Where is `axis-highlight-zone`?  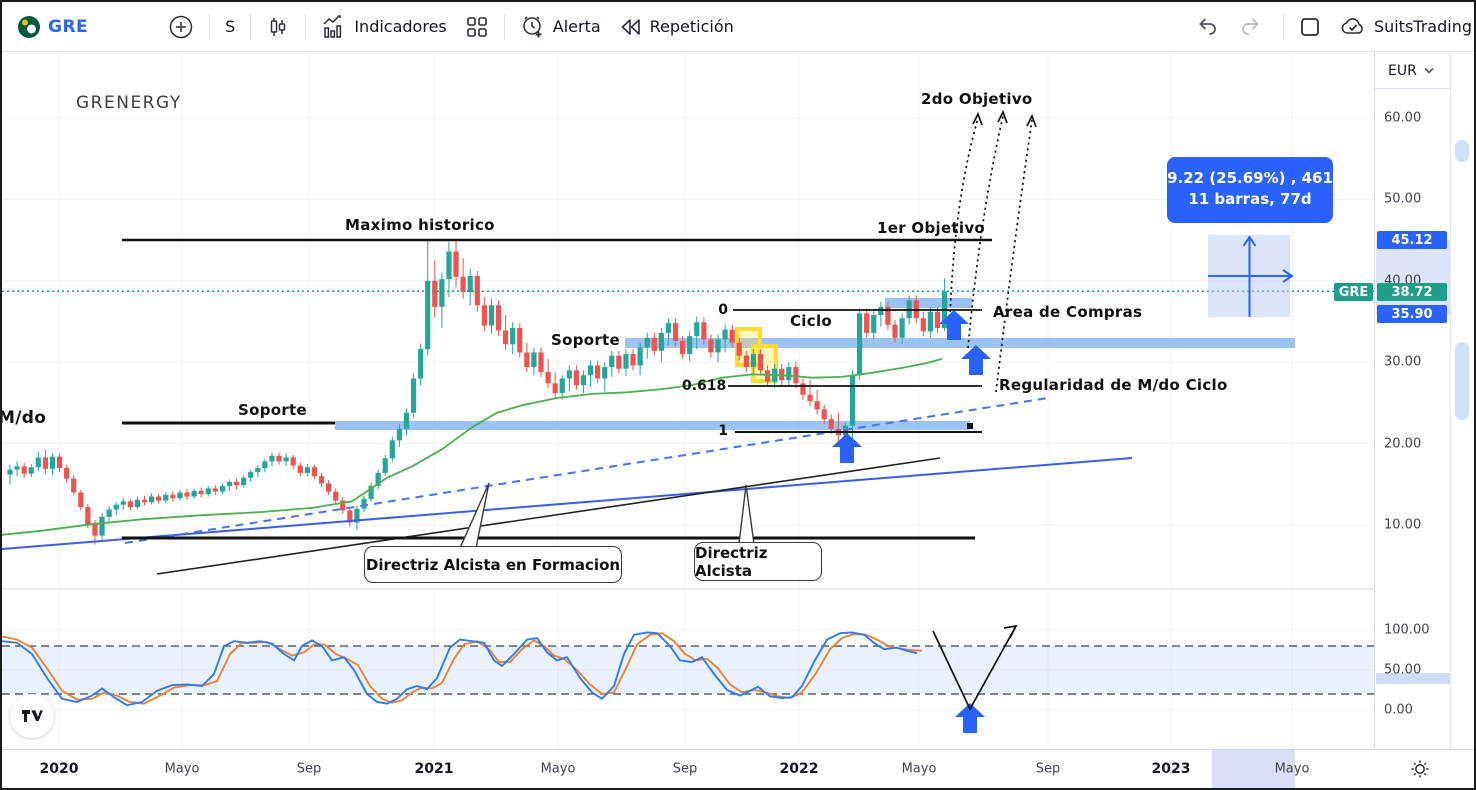
axis-highlight-zone is located at coordinates (1413, 277).